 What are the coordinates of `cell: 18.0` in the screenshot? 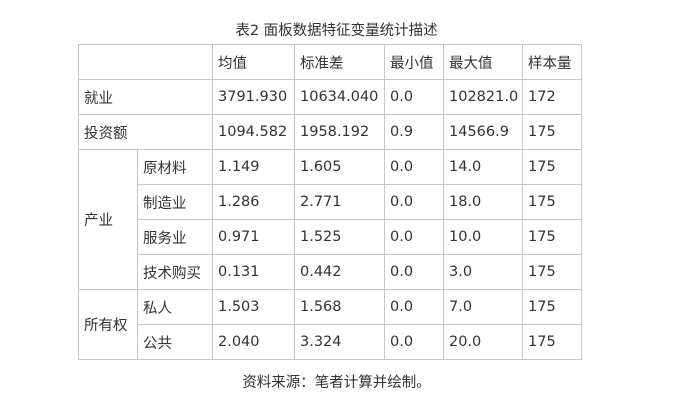 It's located at (483, 202).